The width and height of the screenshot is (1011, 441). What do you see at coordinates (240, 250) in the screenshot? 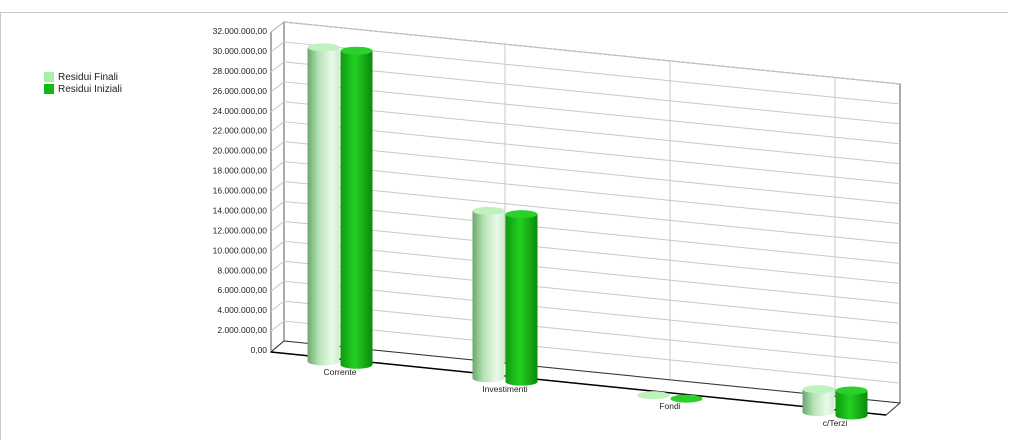
I see `y-tick-label: 10.000.000,00` at bounding box center [240, 250].